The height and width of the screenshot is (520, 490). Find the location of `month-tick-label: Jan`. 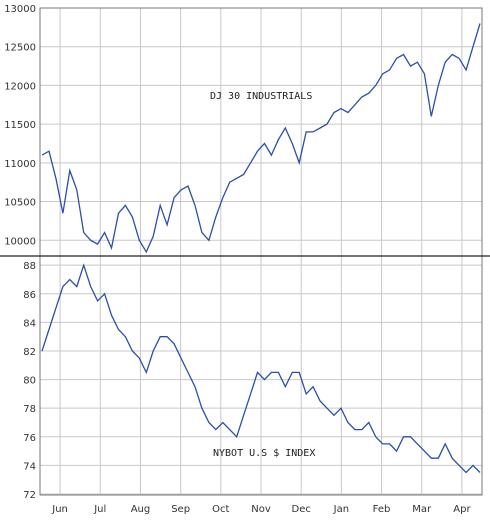

month-tick-label: Jan is located at coordinates (341, 509).